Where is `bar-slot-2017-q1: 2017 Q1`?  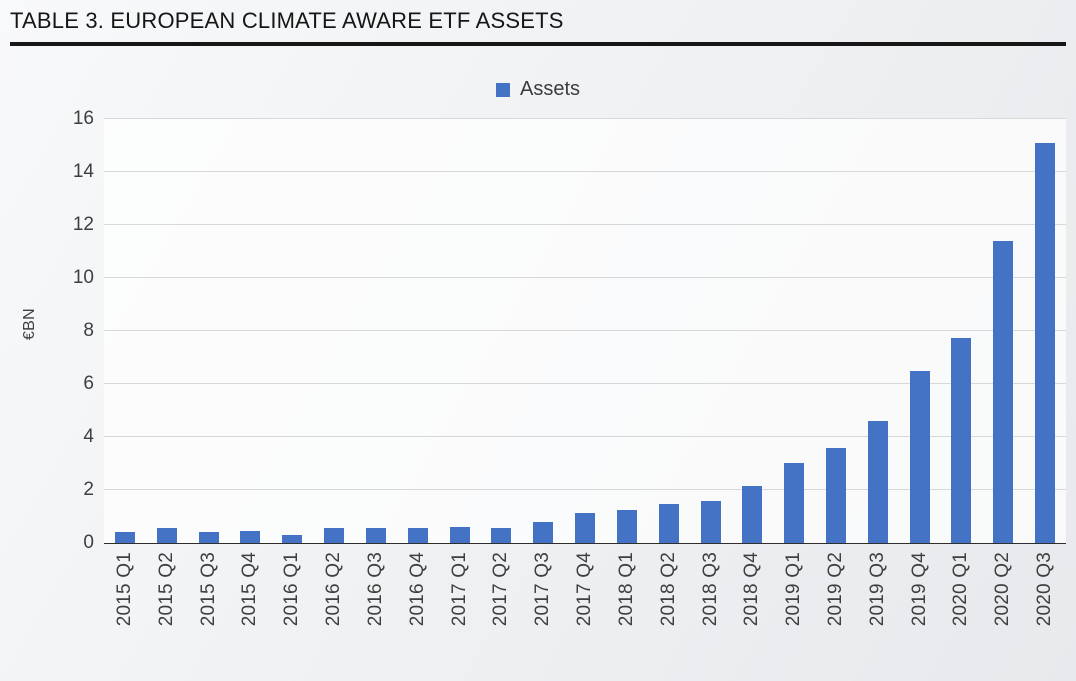
bar-slot-2017-q1: 2017 Q1 is located at coordinates (460, 372).